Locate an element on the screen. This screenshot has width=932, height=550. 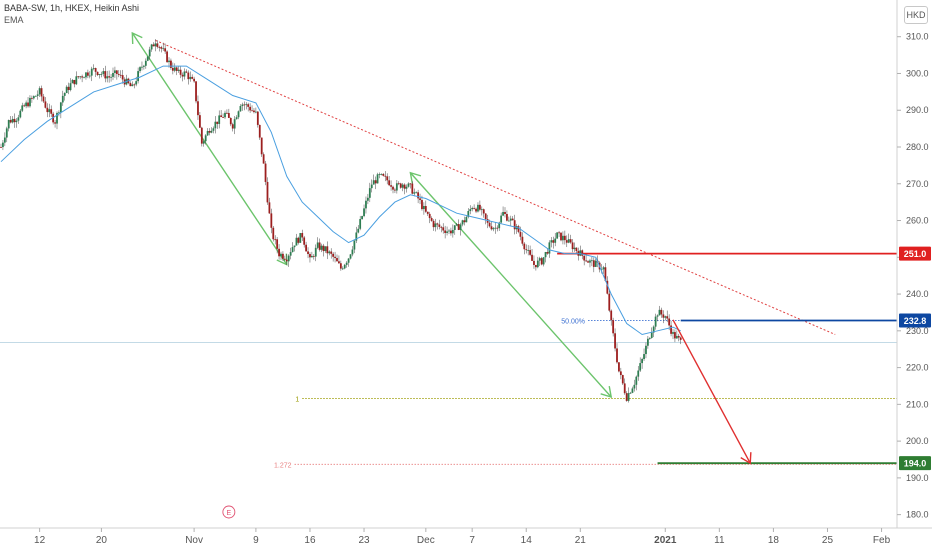
level-label-bg is located at coordinates (915, 320).